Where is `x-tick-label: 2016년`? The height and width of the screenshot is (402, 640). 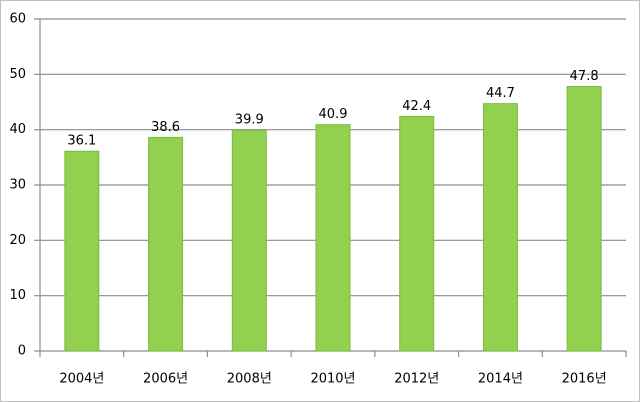 x-tick-label: 2016년 is located at coordinates (584, 379).